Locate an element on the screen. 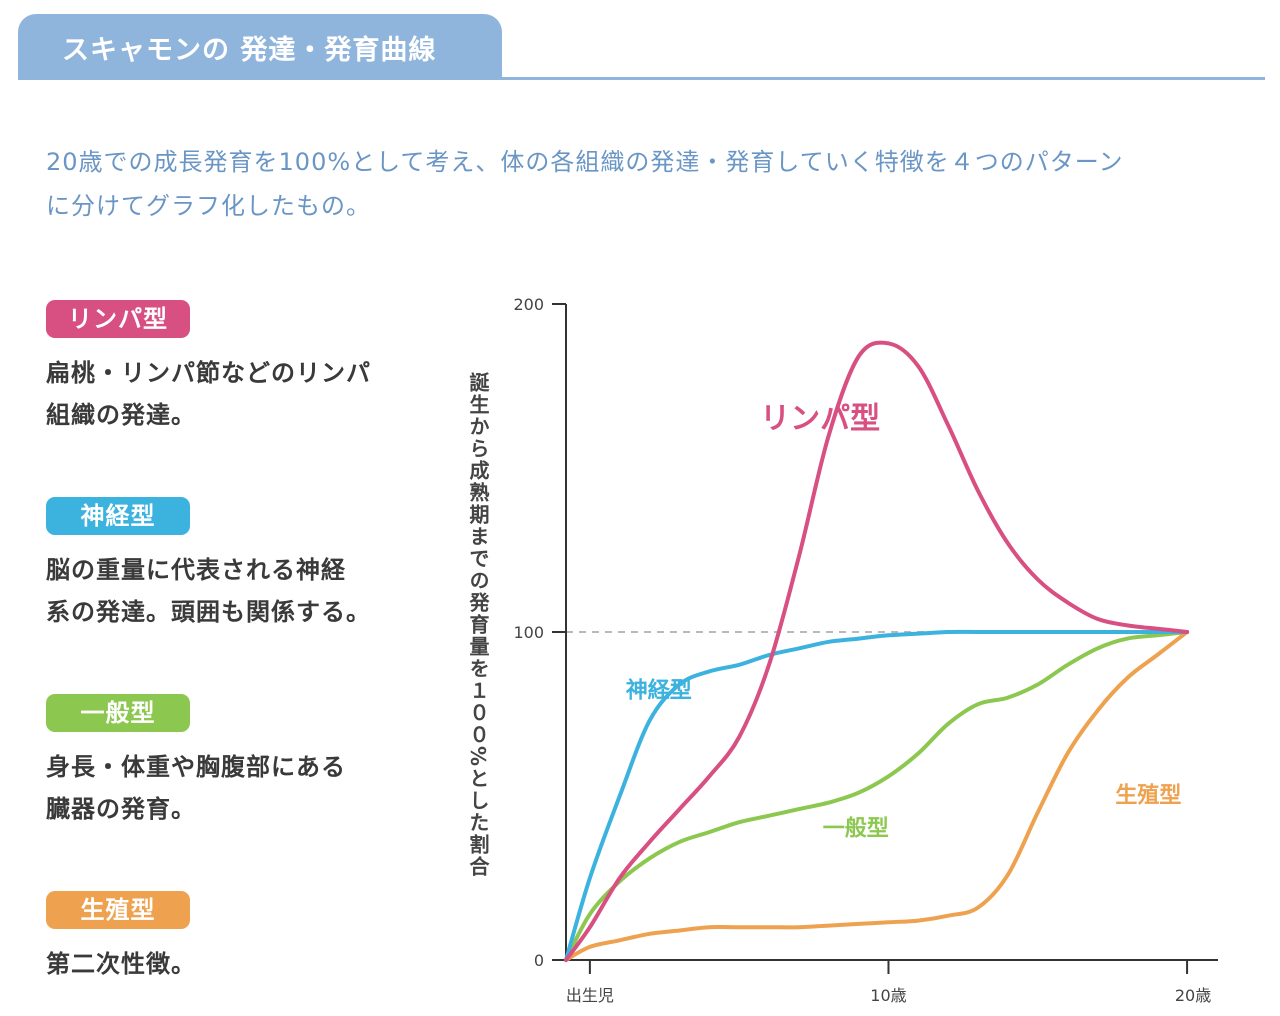  type-desc-general-line-1: 身長・体重や胸腹部にある is located at coordinates (196, 767).